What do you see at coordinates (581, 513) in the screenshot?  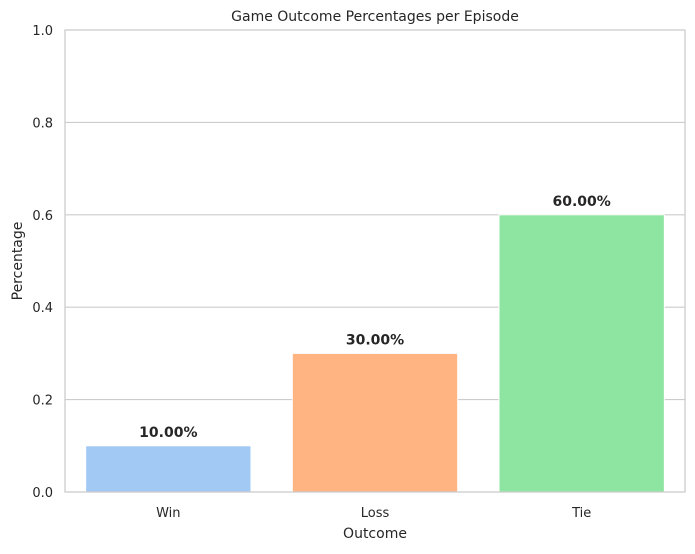 I see `x-tick-label: Tie` at bounding box center [581, 513].